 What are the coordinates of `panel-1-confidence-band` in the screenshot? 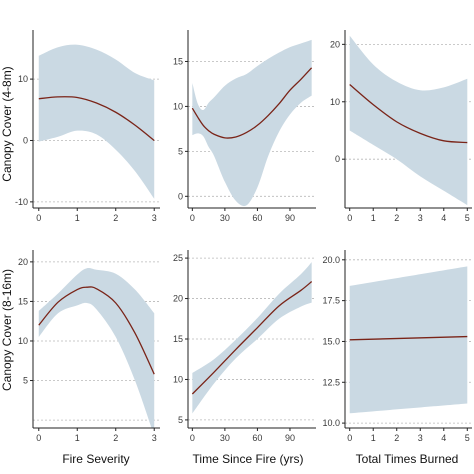 It's located at (252, 123).